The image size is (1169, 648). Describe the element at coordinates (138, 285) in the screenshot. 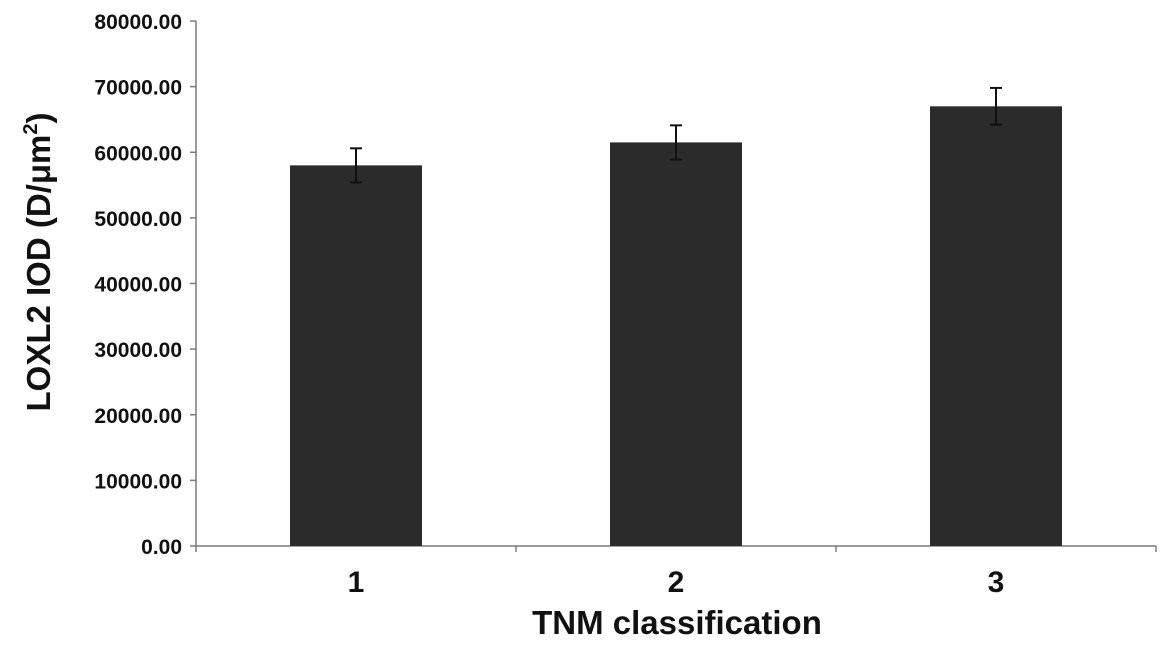

I see `y-tick-label: 40000.00` at that location.